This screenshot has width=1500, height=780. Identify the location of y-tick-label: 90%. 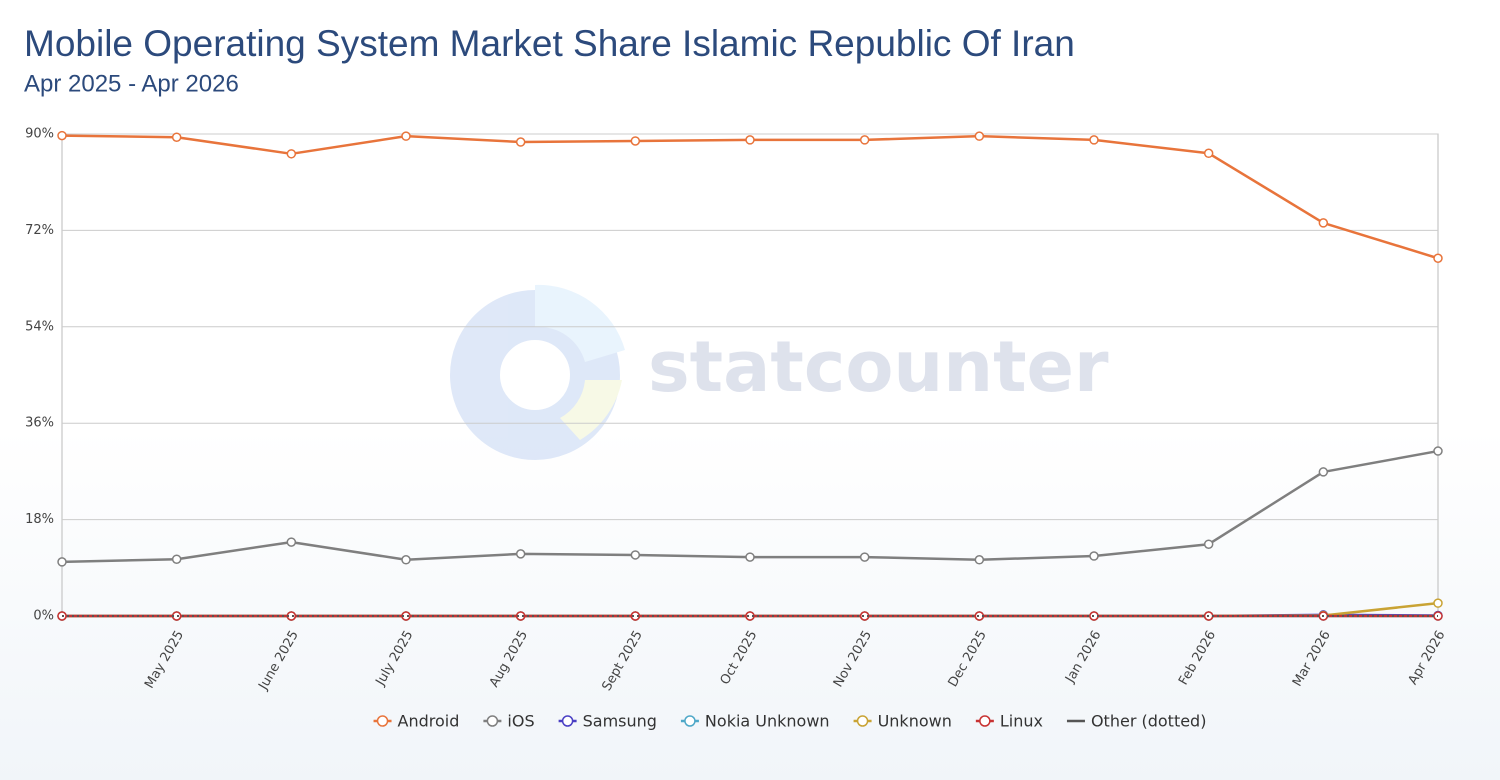
(39, 134).